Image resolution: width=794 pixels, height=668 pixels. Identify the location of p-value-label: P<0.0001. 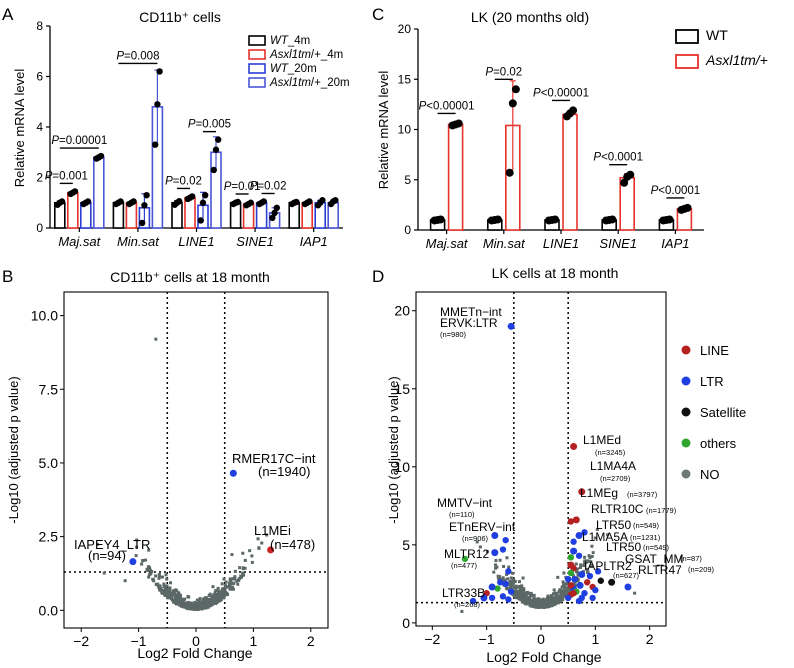
(676, 191).